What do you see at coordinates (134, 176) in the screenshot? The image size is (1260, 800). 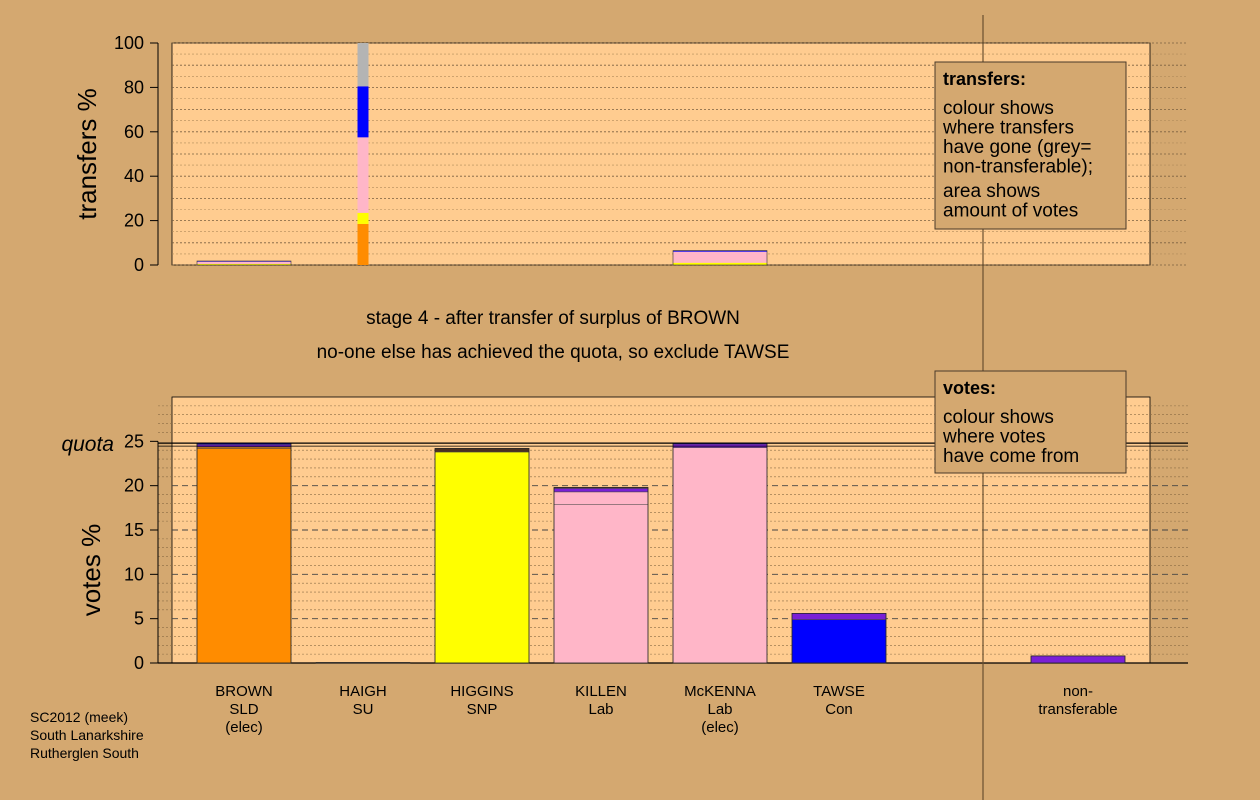 I see `transfers-tick-label: 40` at bounding box center [134, 176].